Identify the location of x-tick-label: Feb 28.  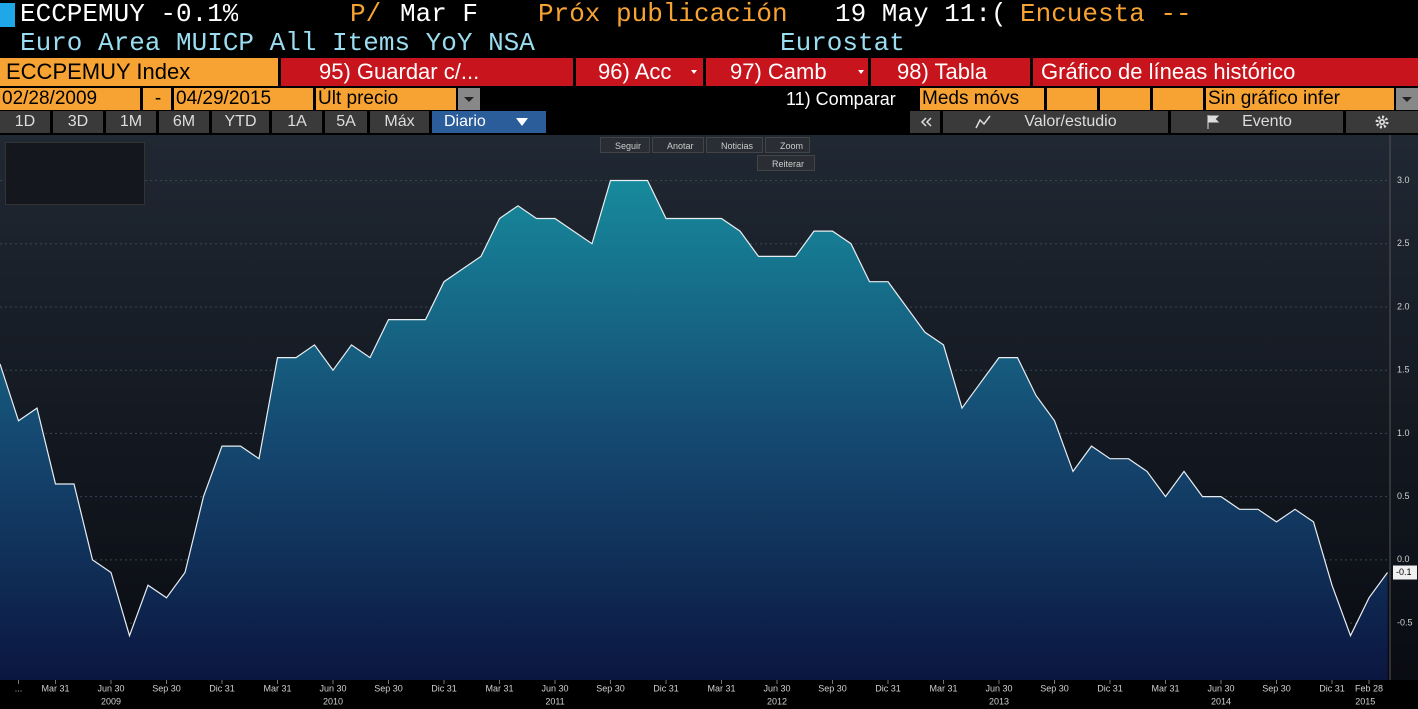
(1369, 688).